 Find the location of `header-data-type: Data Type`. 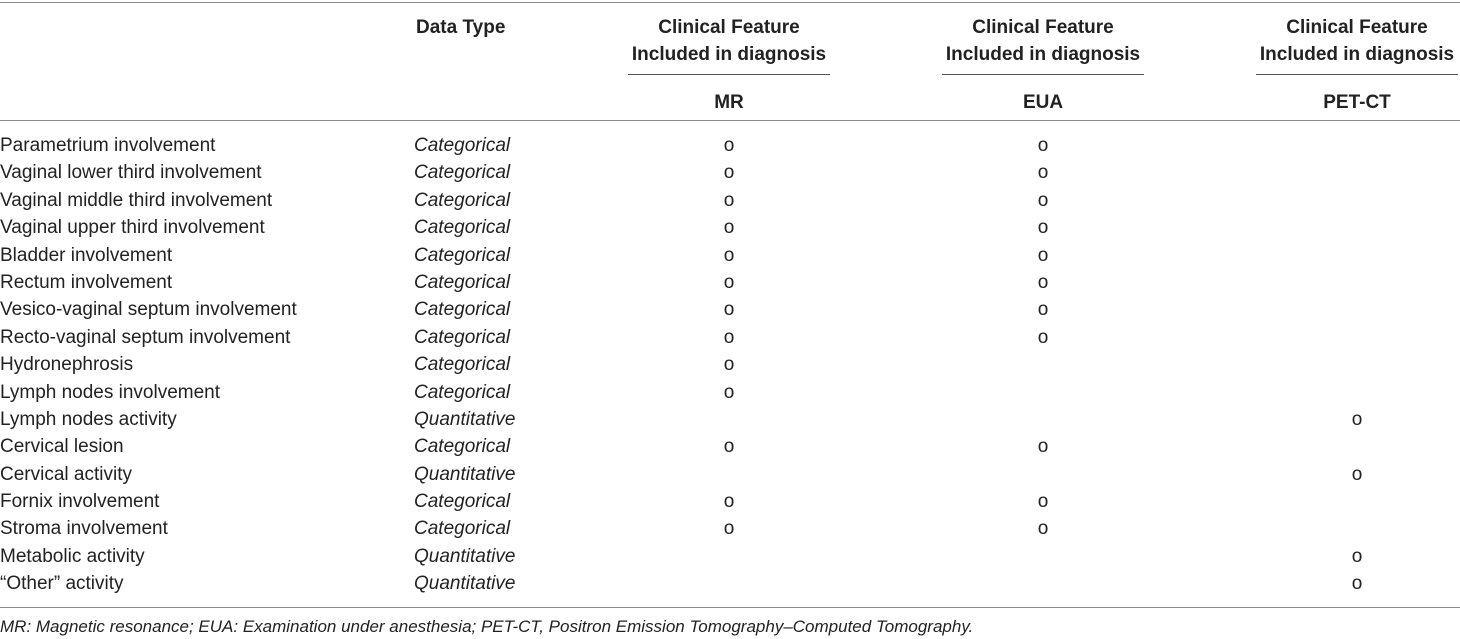

header-data-type: Data Type is located at coordinates (461, 27).